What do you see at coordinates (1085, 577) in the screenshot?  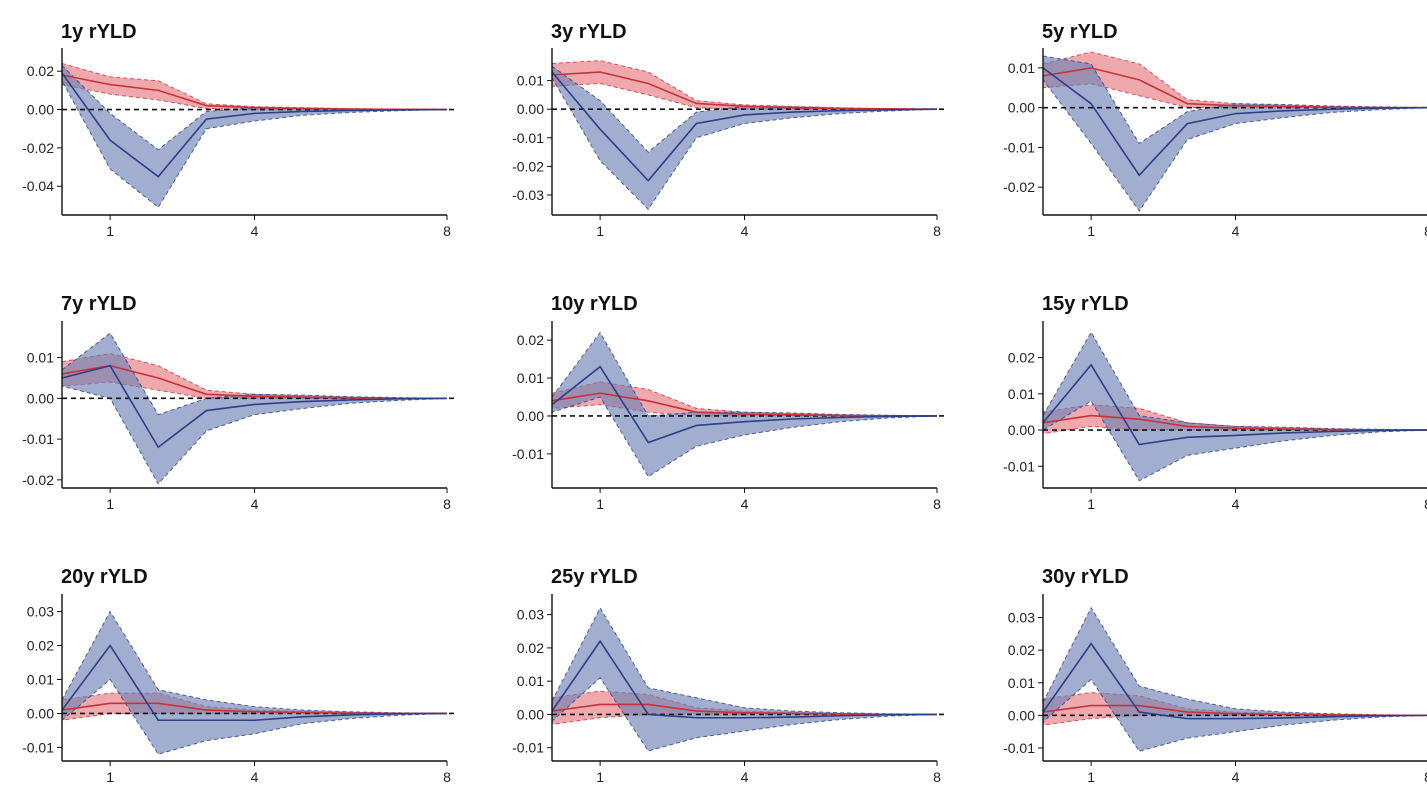 I see `panel-title: 30y rYLD` at bounding box center [1085, 577].